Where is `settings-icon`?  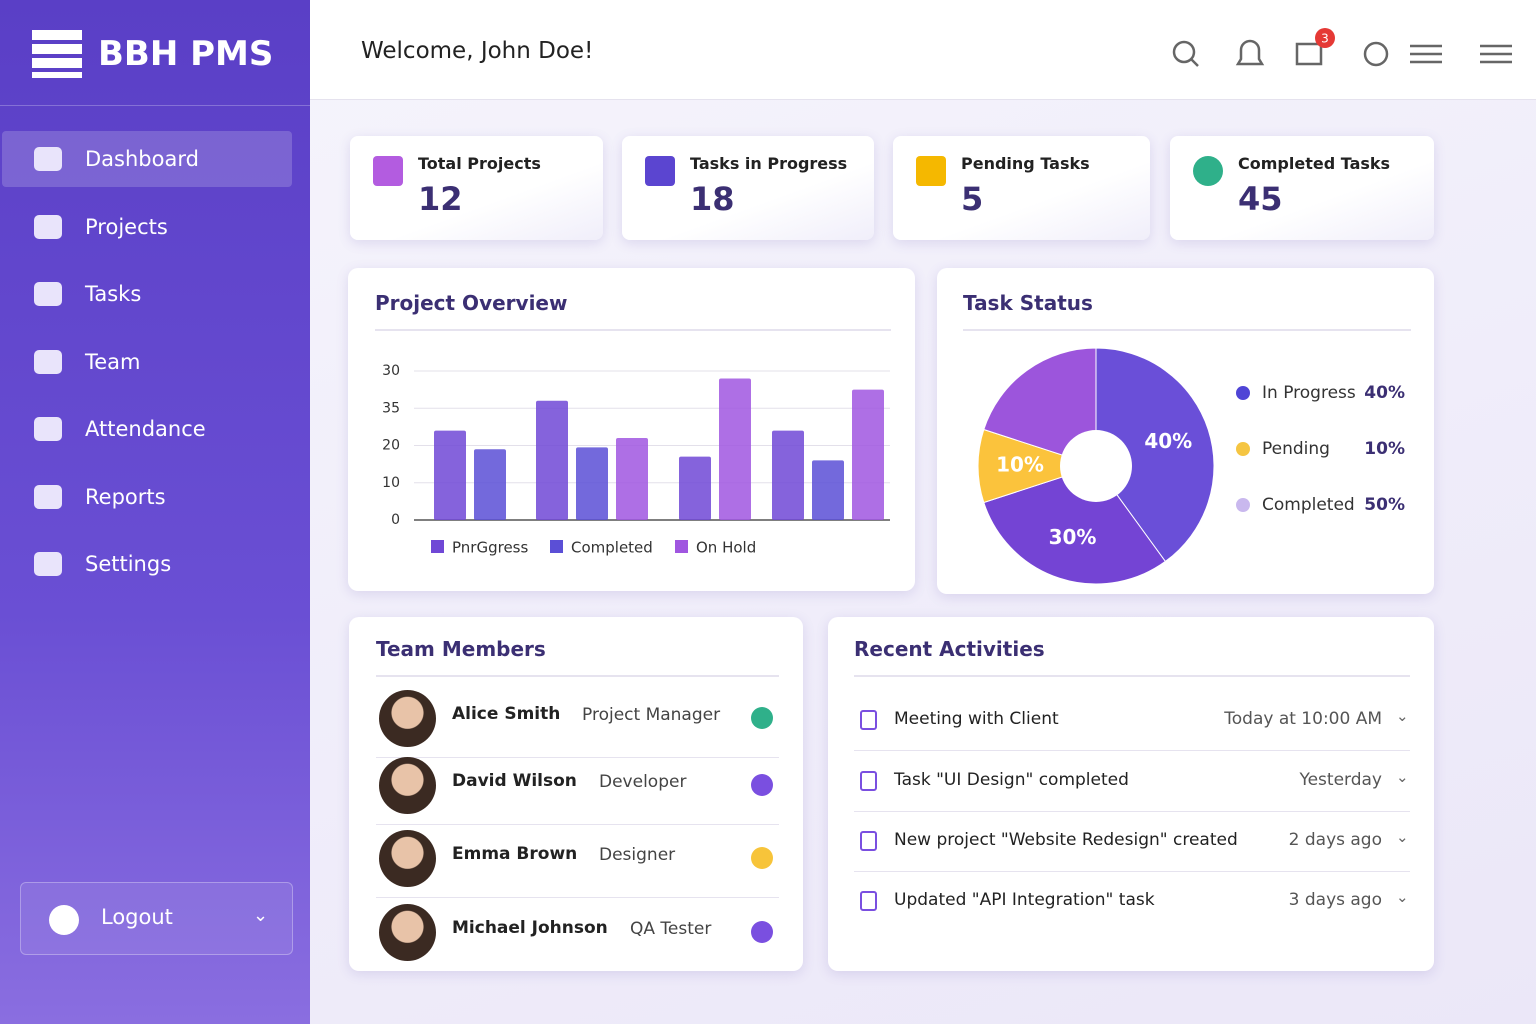
settings-icon is located at coordinates (1376, 54).